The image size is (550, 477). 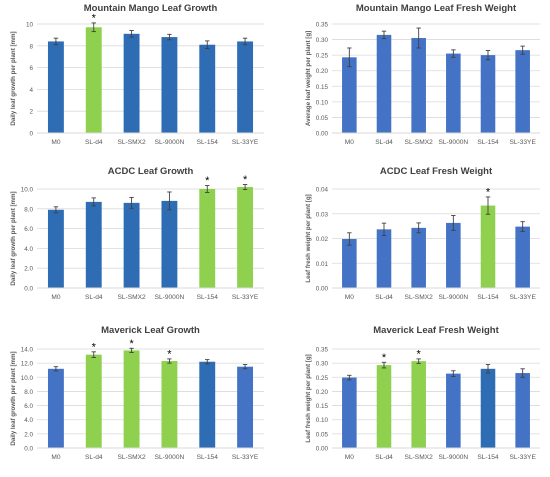 What do you see at coordinates (31, 112) in the screenshot?
I see `y-tick-label: 2` at bounding box center [31, 112].